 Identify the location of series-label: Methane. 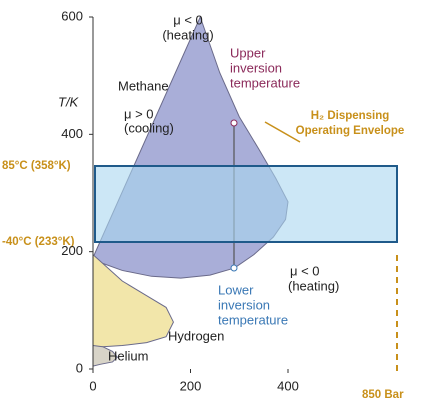
(143, 85).